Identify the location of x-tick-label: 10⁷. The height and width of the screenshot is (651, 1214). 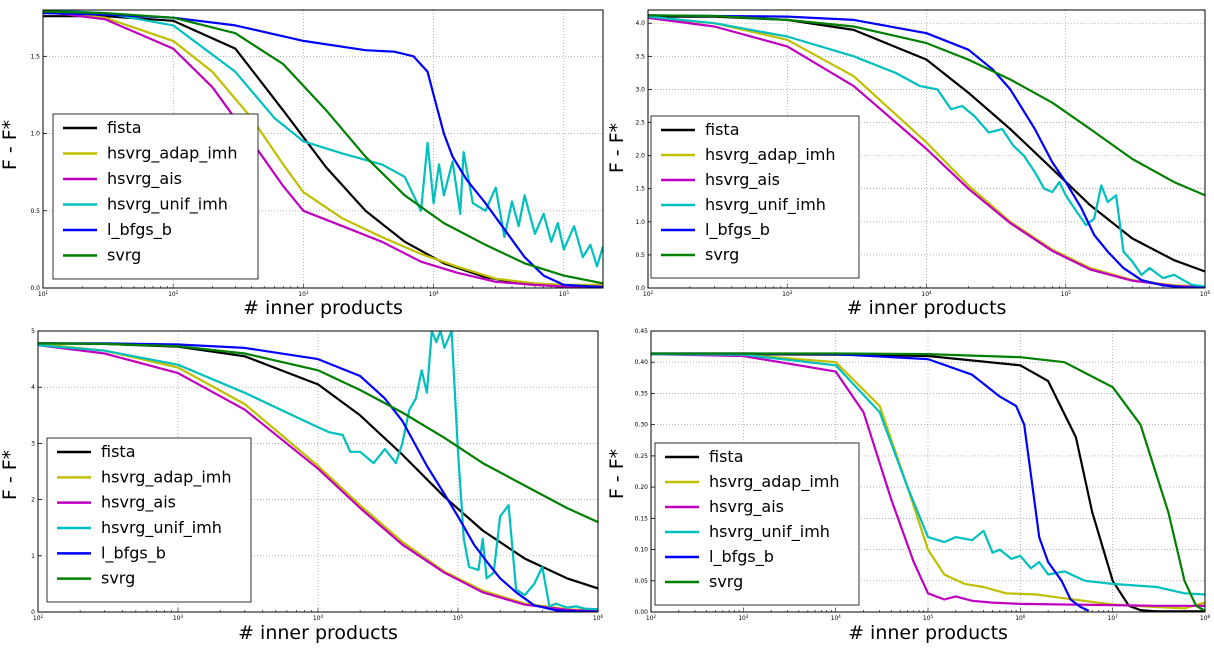
(1113, 618).